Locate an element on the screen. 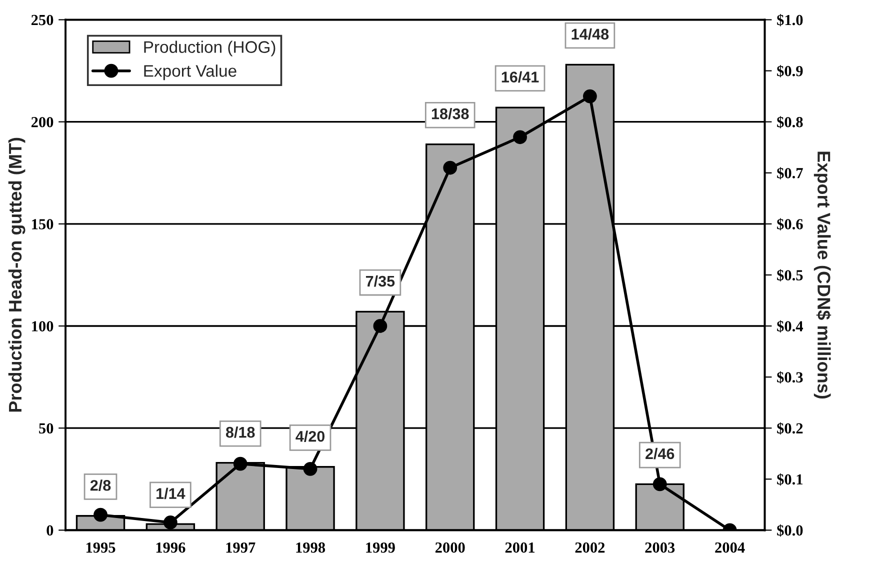  annotation: 16/41 is located at coordinates (520, 77).